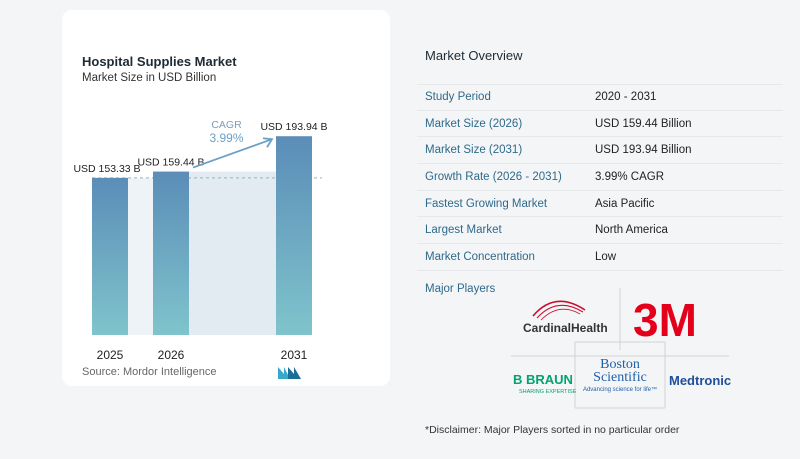 The height and width of the screenshot is (459, 800). I want to click on cagr-label: CAGR, so click(226, 125).